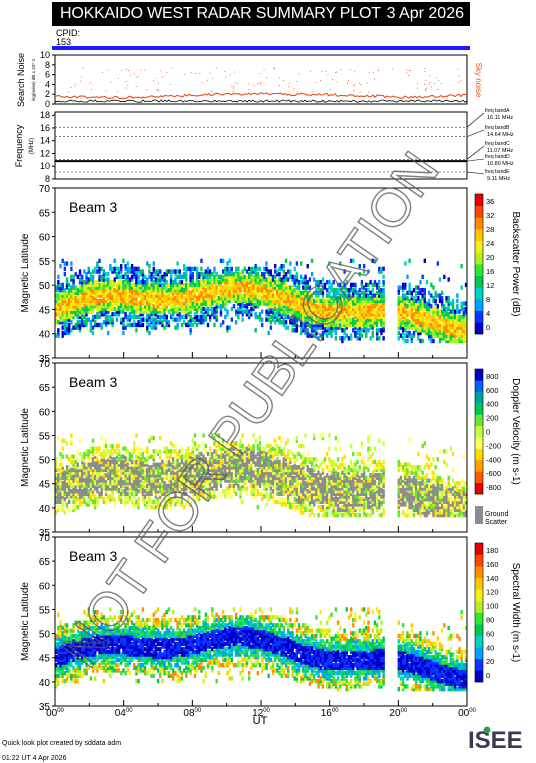 This screenshot has height=763, width=536. Describe the element at coordinates (475, 133) in the screenshot. I see `freq-band-leader` at that location.